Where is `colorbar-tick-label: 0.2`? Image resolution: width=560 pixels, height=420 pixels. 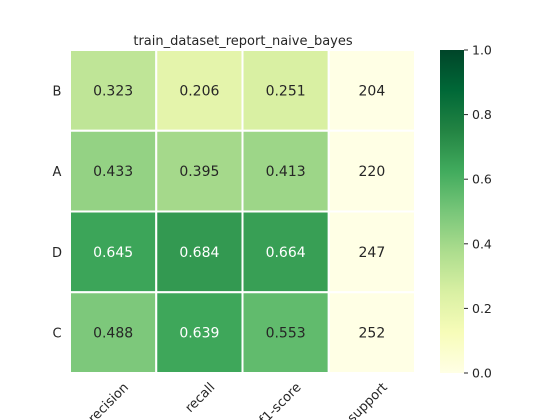 colorbar-tick-label: 0.2 is located at coordinates (482, 308).